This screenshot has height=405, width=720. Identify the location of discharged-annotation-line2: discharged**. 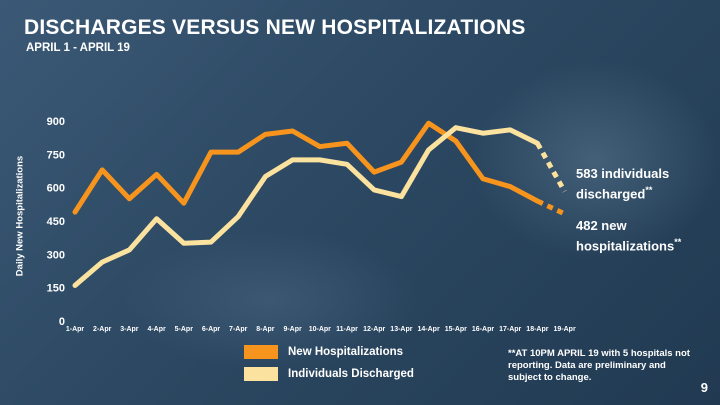
(622, 192).